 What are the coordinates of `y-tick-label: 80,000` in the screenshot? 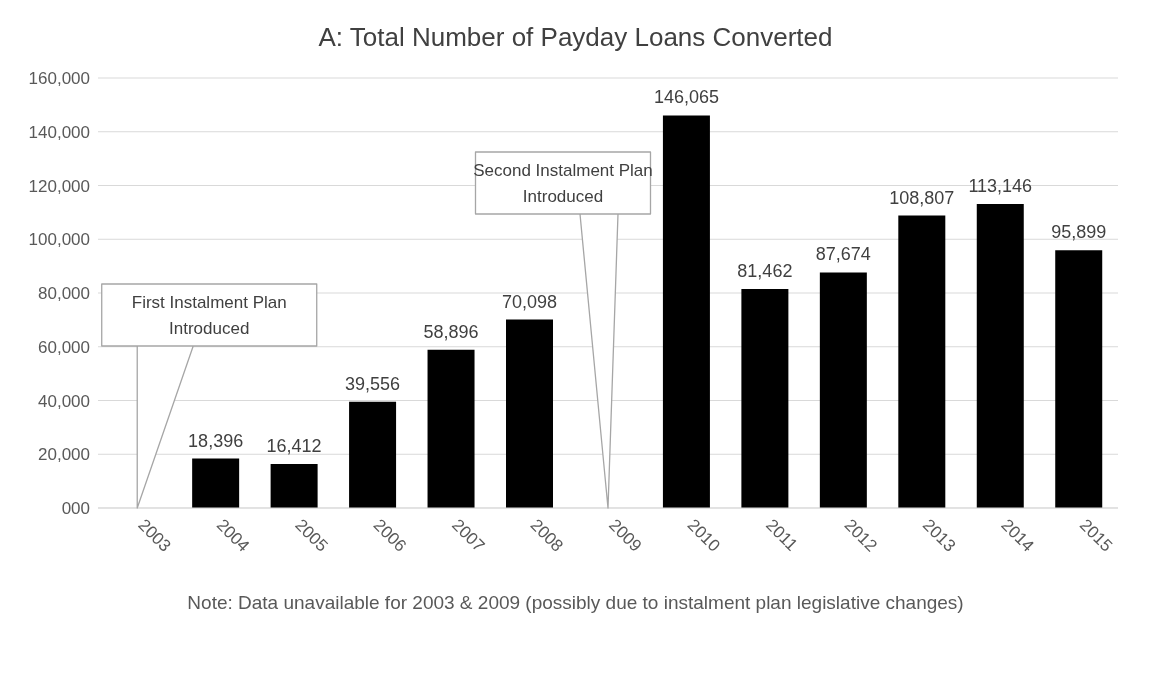 It's located at (64, 294).